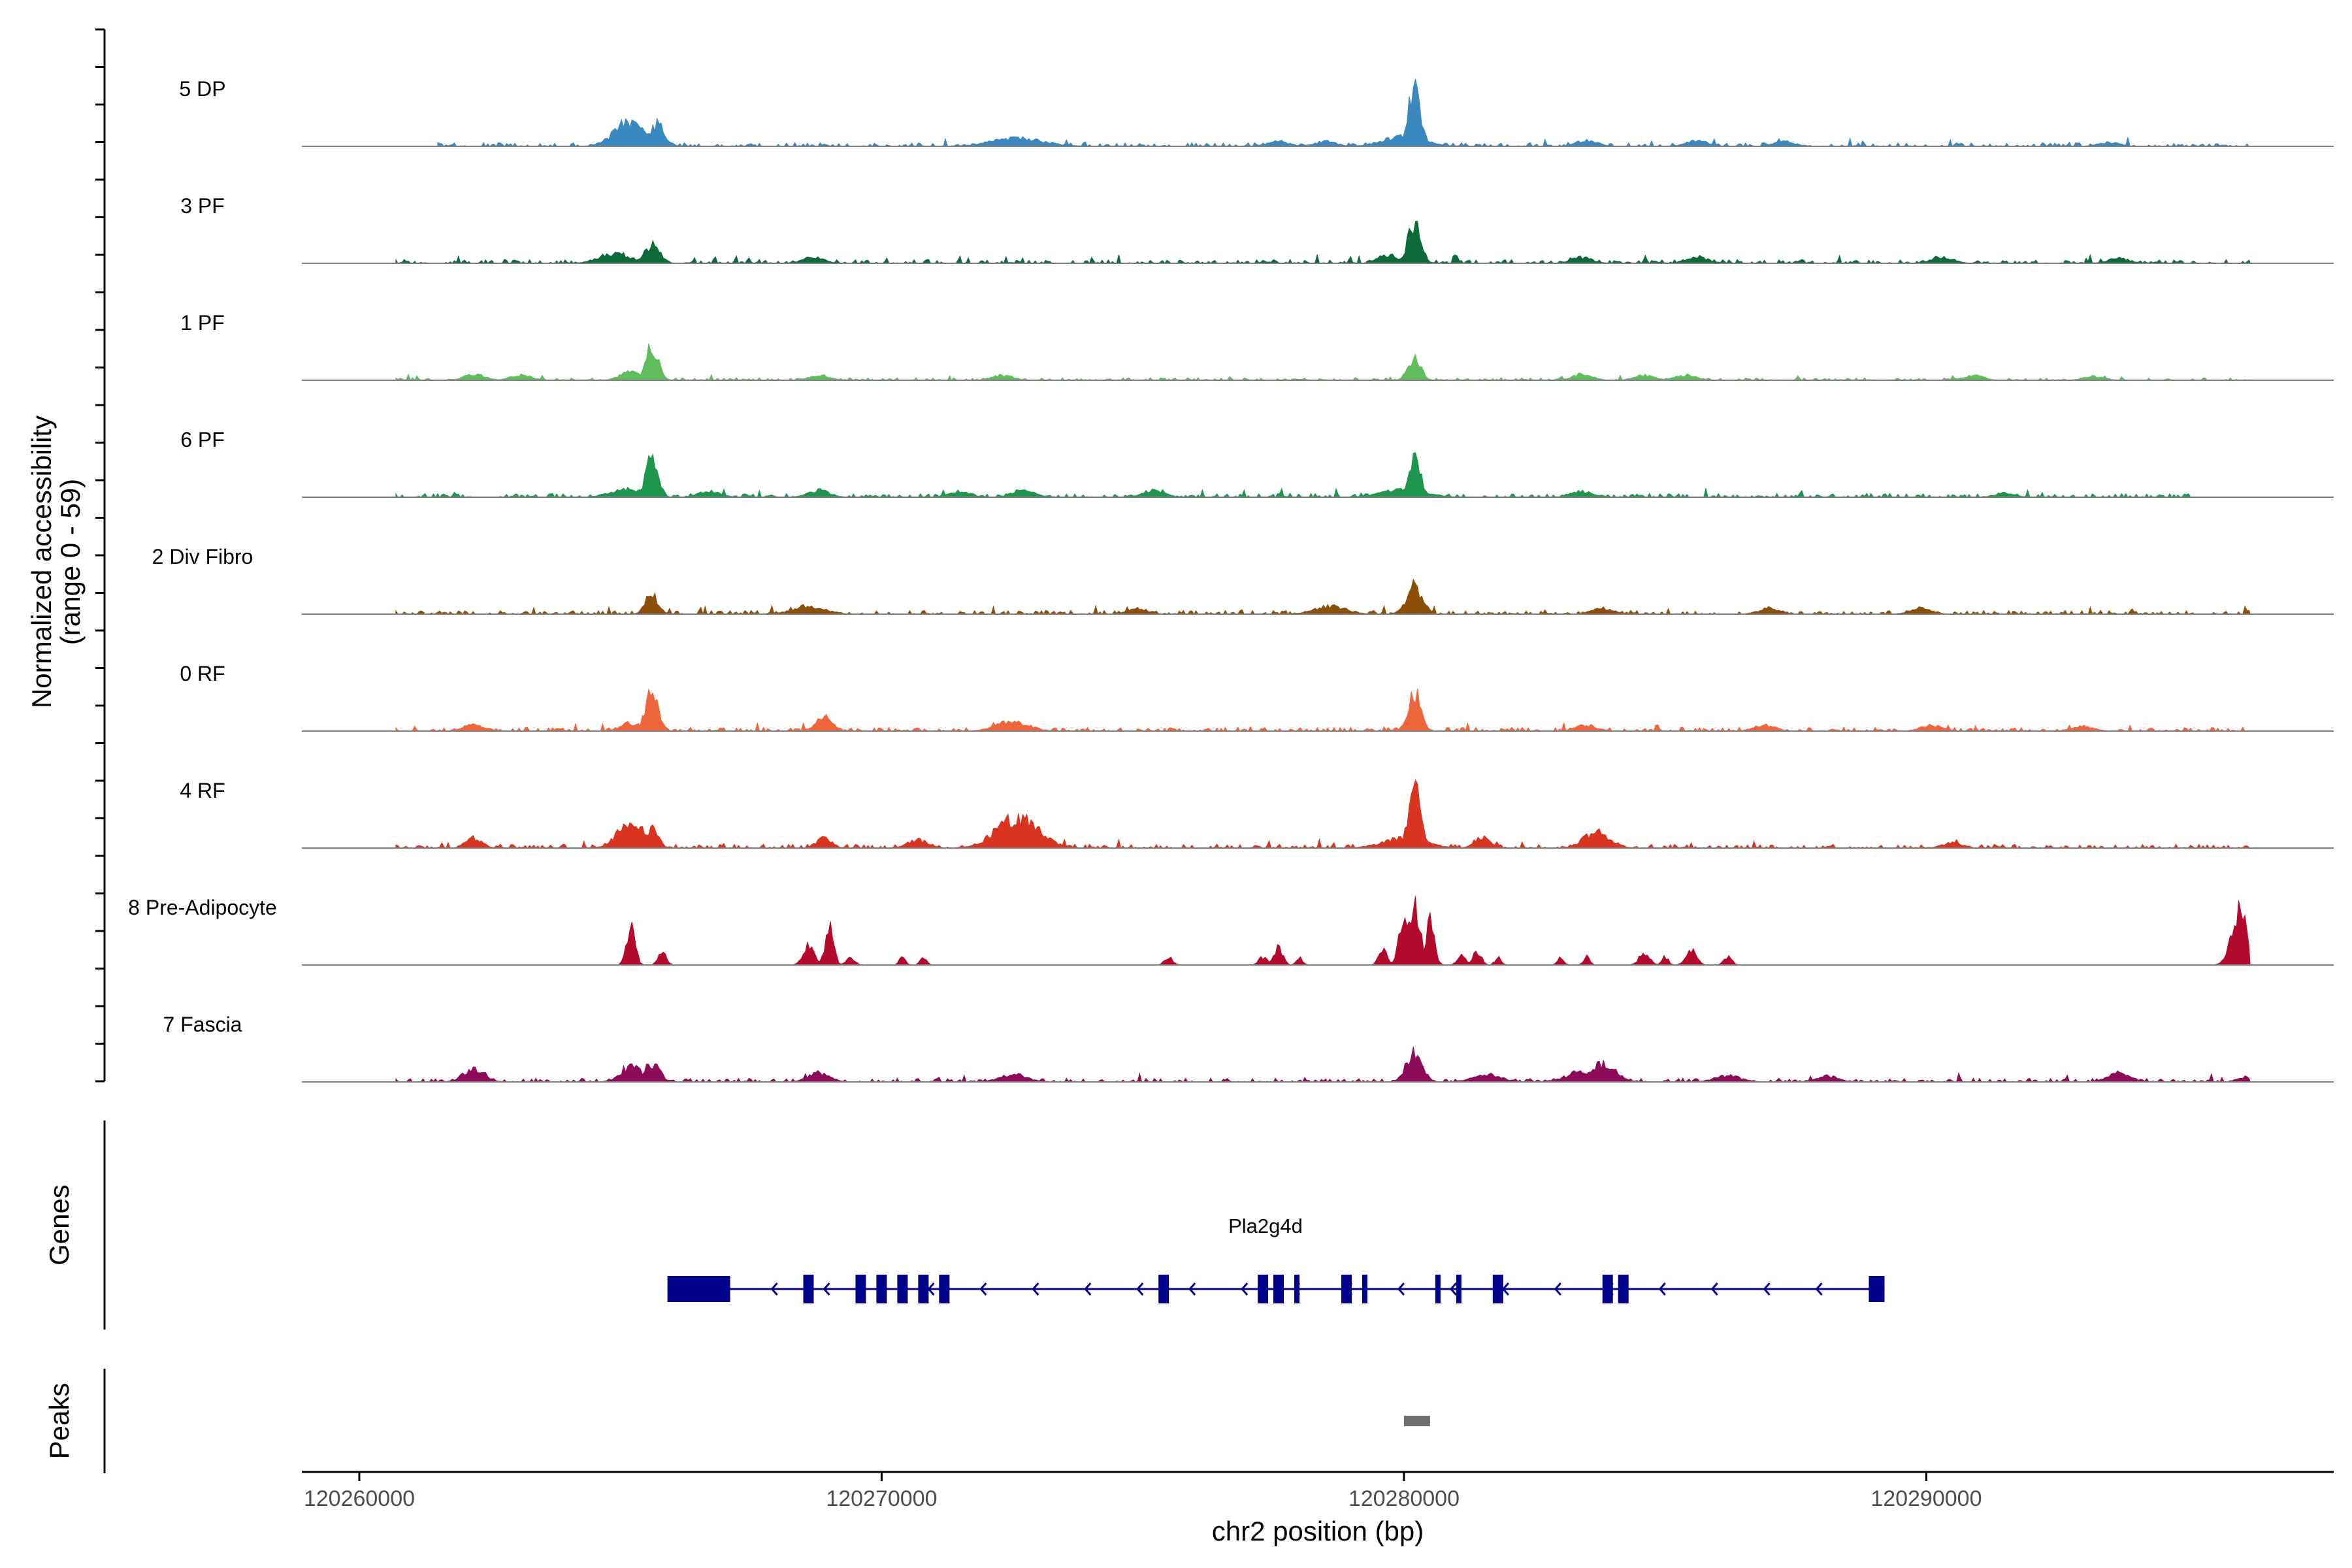  What do you see at coordinates (202, 89) in the screenshot?
I see `track-label: 5 DP` at bounding box center [202, 89].